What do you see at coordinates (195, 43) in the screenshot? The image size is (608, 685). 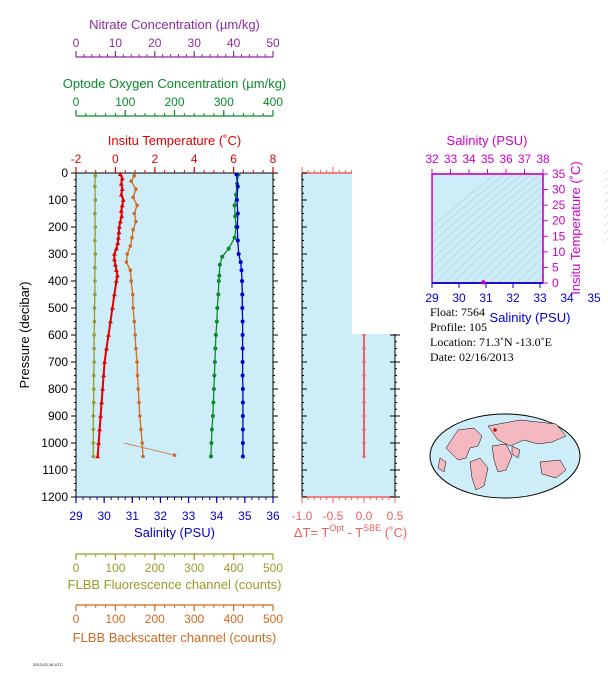 I see `nitrate-tick-label: 30` at bounding box center [195, 43].